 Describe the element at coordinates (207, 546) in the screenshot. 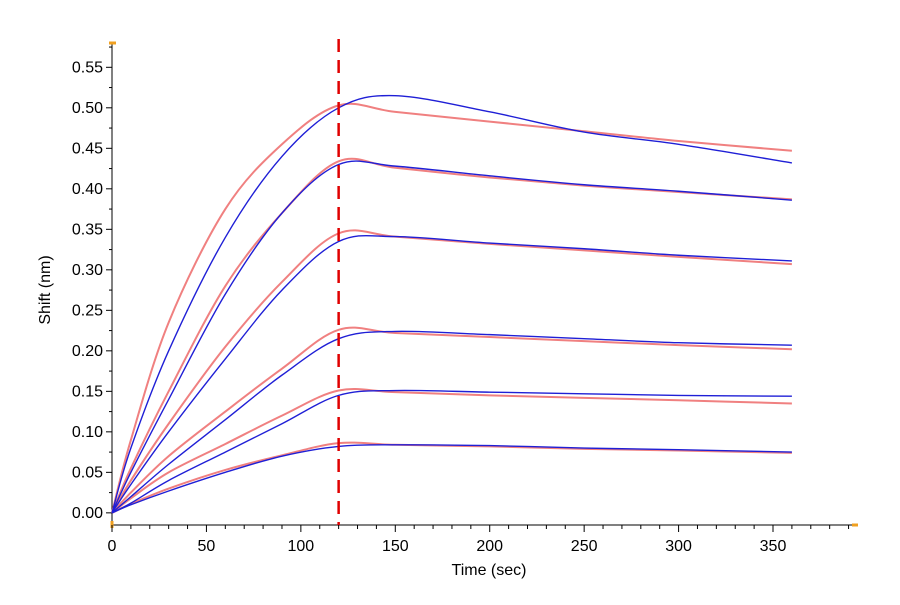

I see `x-tick-label: 50` at that location.